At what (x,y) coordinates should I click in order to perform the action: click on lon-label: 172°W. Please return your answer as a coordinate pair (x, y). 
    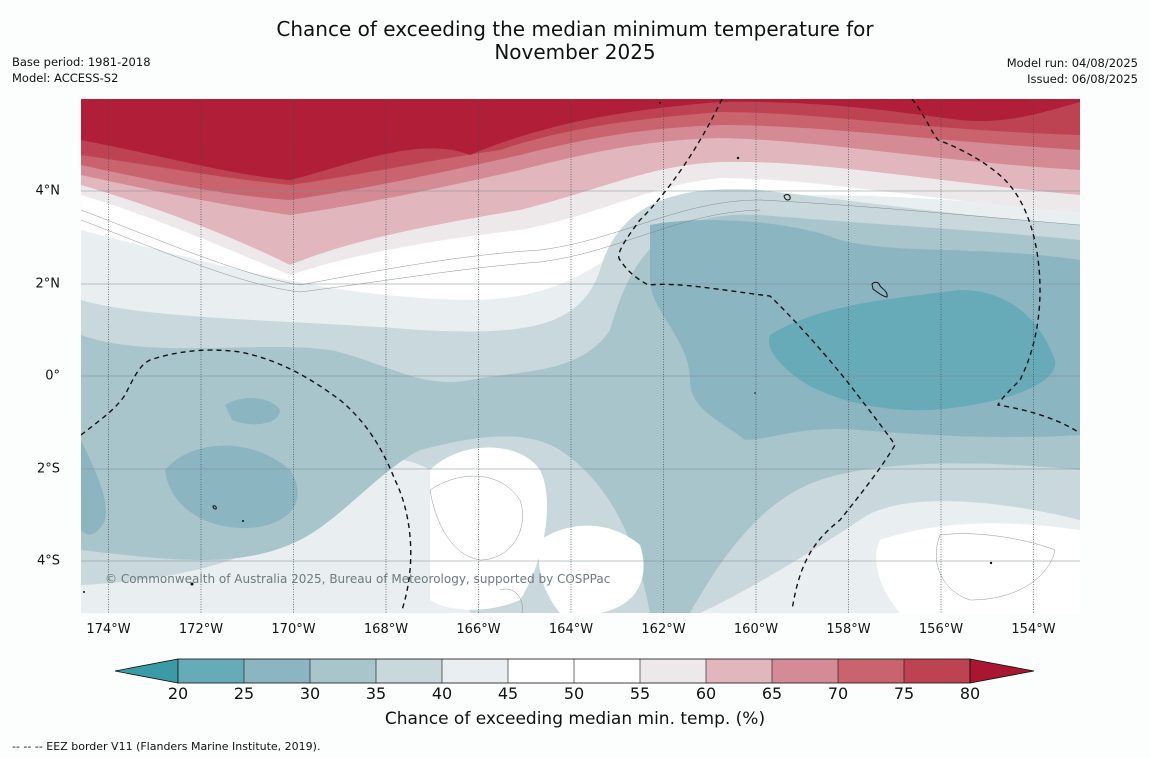
    Looking at the image, I should click on (201, 629).